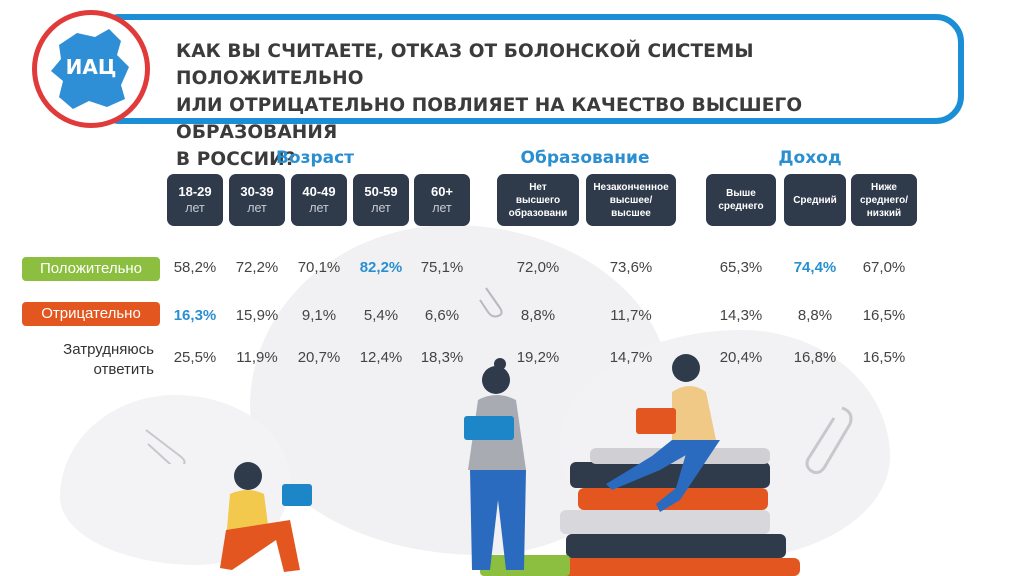  What do you see at coordinates (257, 267) in the screenshot?
I see `table-cell: 72,2%` at bounding box center [257, 267].